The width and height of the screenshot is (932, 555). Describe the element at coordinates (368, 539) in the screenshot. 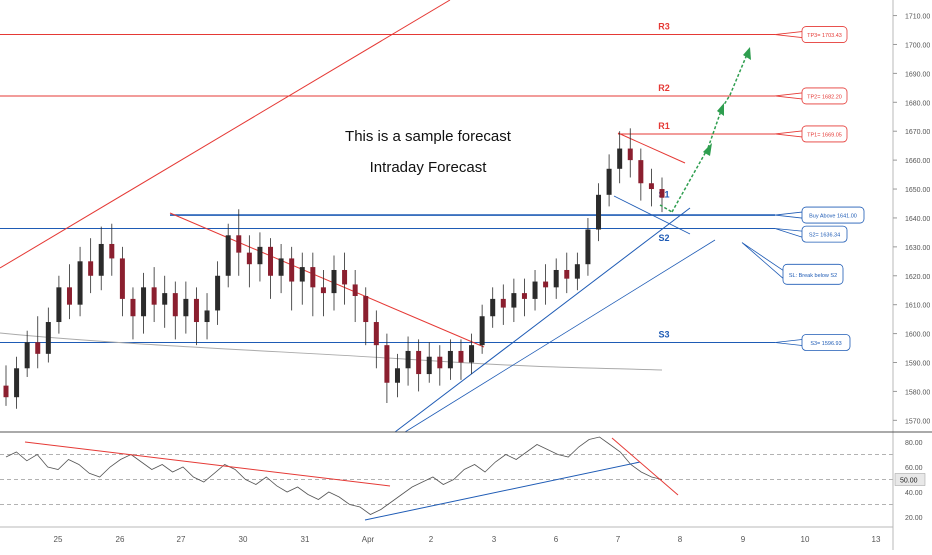

I see `time-tick-label: Apr` at that location.